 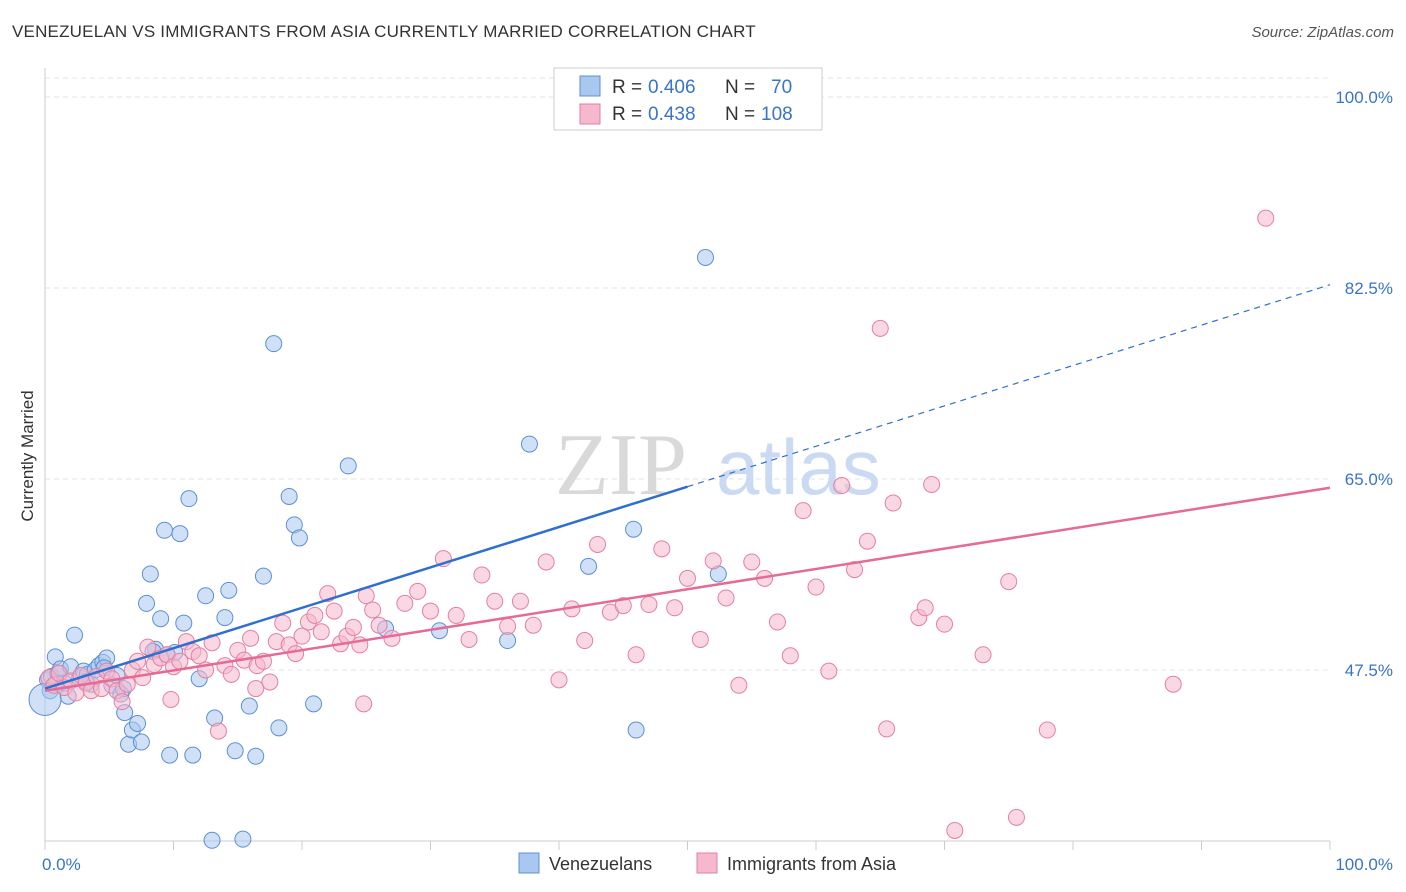 What do you see at coordinates (777, 114) in the screenshot?
I see `legend-n-value-2: 108` at bounding box center [777, 114].